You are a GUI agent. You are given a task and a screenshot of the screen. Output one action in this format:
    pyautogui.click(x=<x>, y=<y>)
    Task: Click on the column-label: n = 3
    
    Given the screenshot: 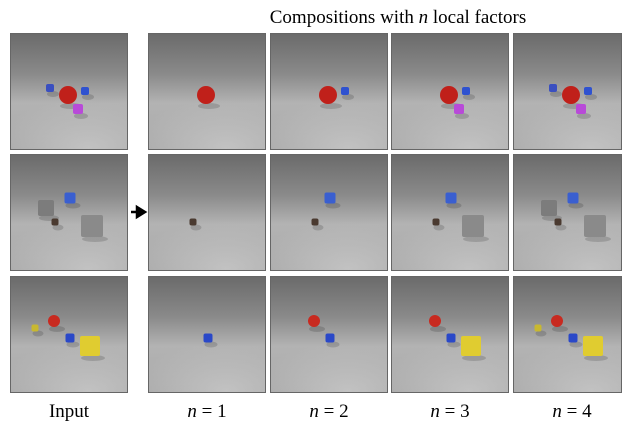 What is the action you would take?
    pyautogui.click(x=449, y=411)
    